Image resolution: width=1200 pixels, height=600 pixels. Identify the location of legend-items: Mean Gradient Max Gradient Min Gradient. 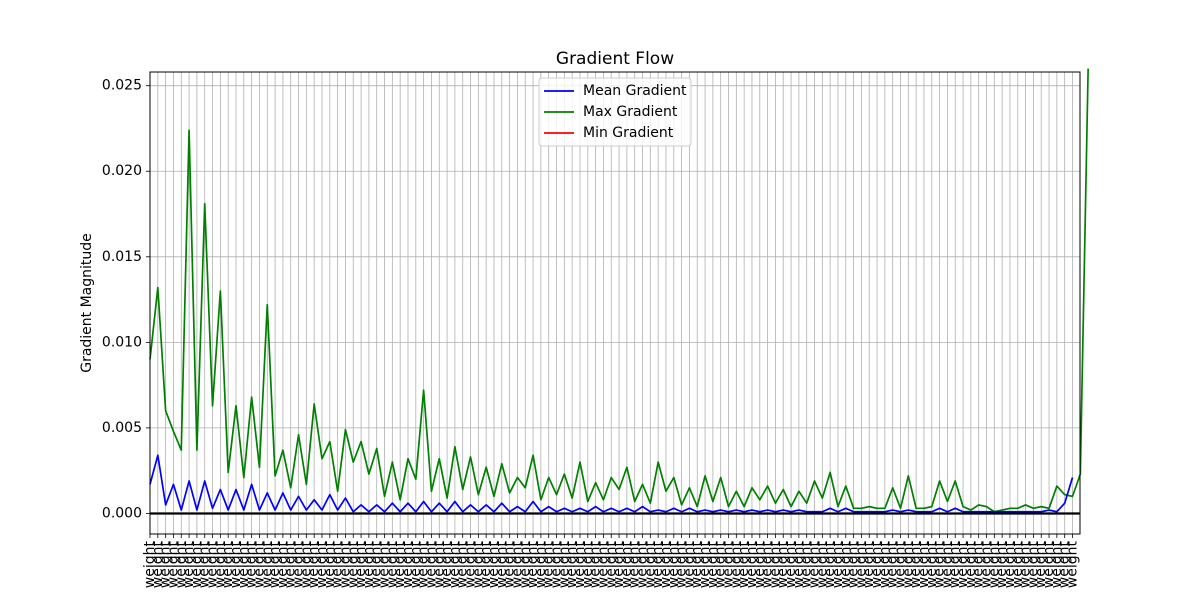
(615, 112).